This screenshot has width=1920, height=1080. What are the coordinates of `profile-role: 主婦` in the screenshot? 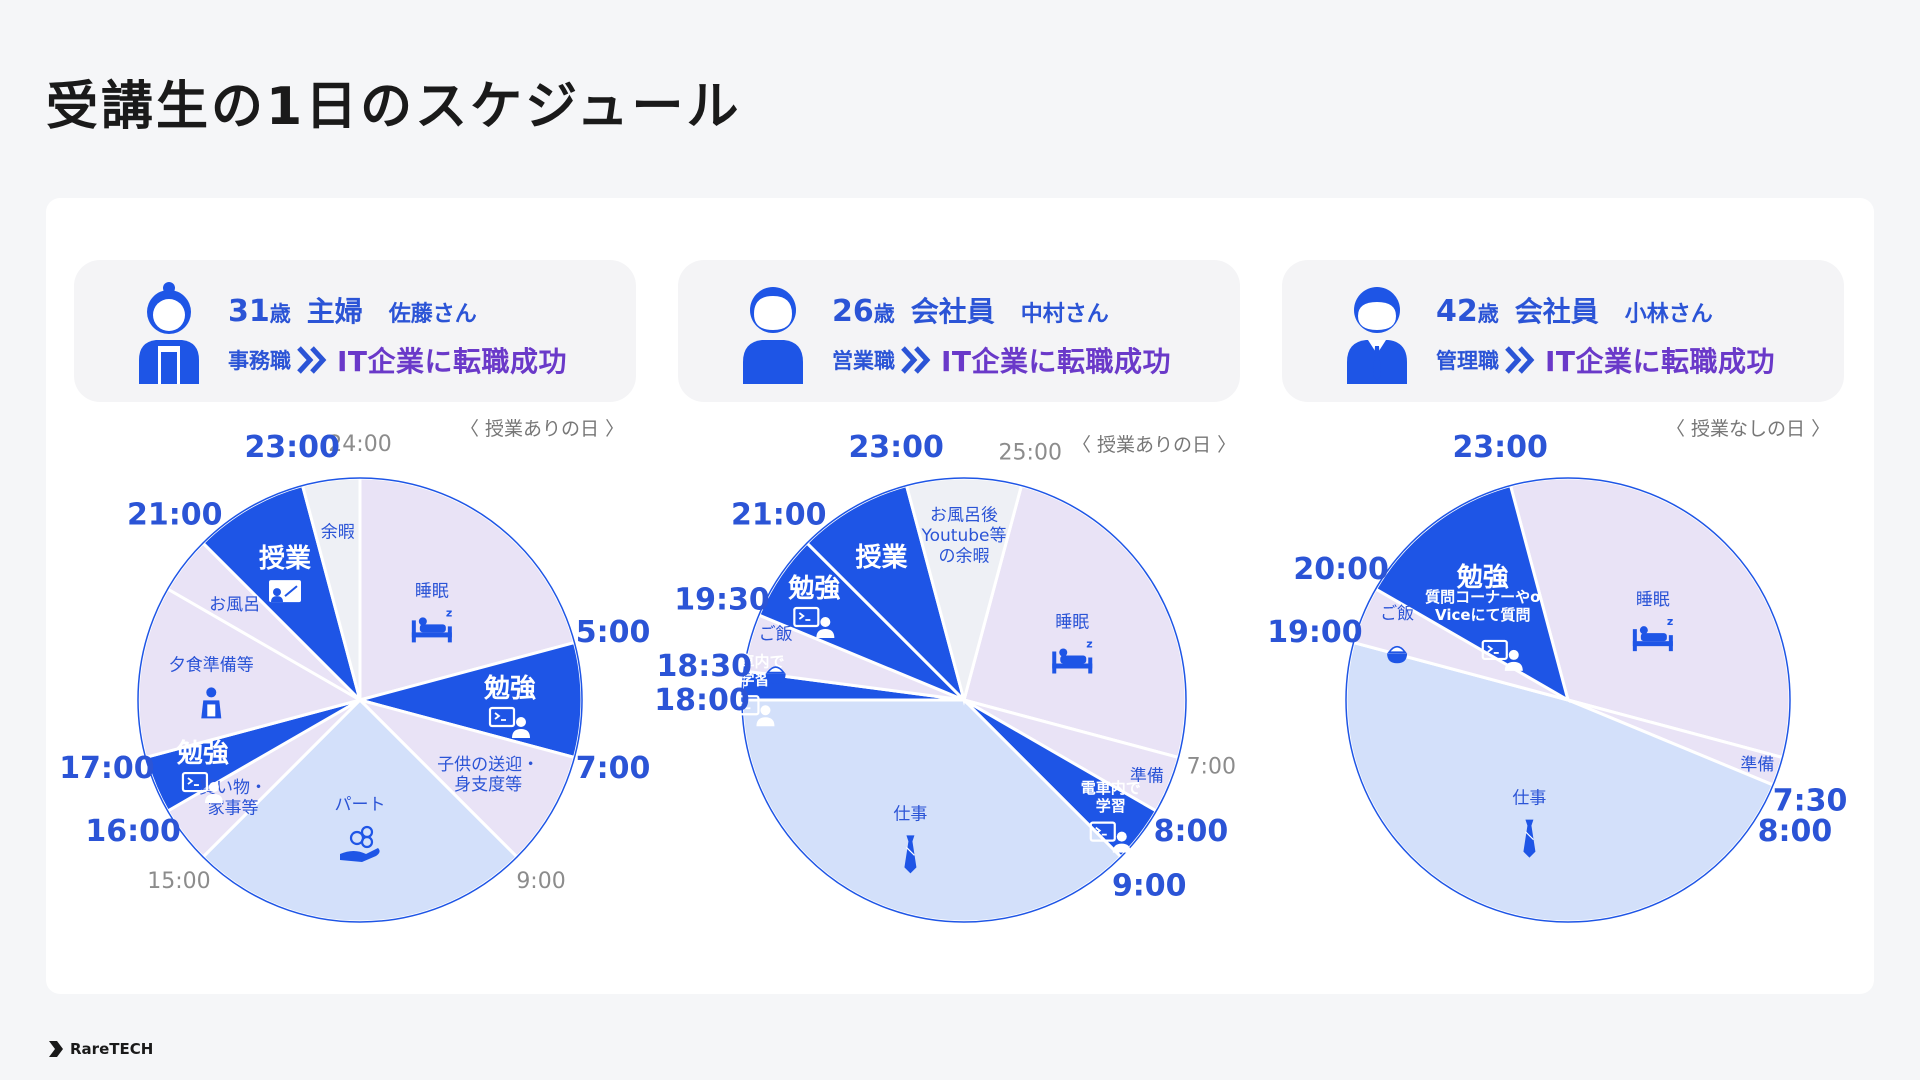 It's located at (334, 311).